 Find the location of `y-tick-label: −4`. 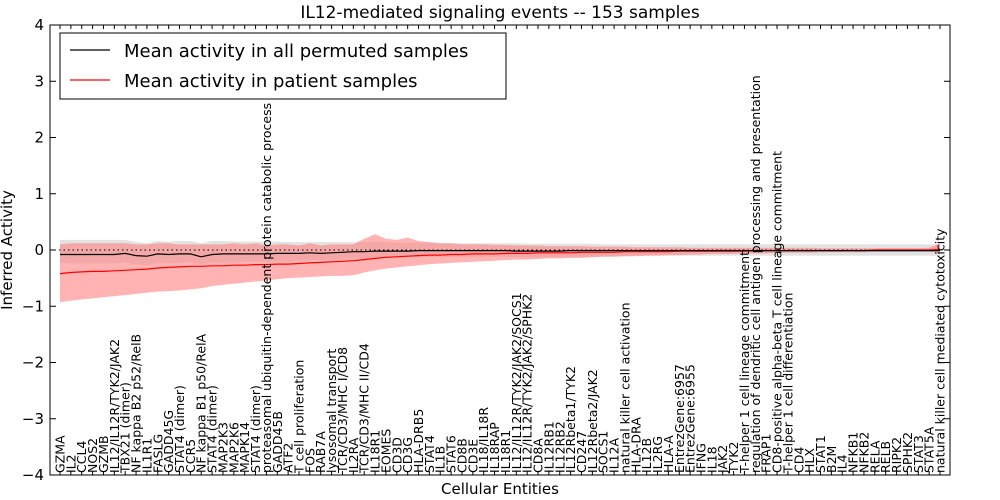

y-tick-label: −4 is located at coordinates (33, 475).